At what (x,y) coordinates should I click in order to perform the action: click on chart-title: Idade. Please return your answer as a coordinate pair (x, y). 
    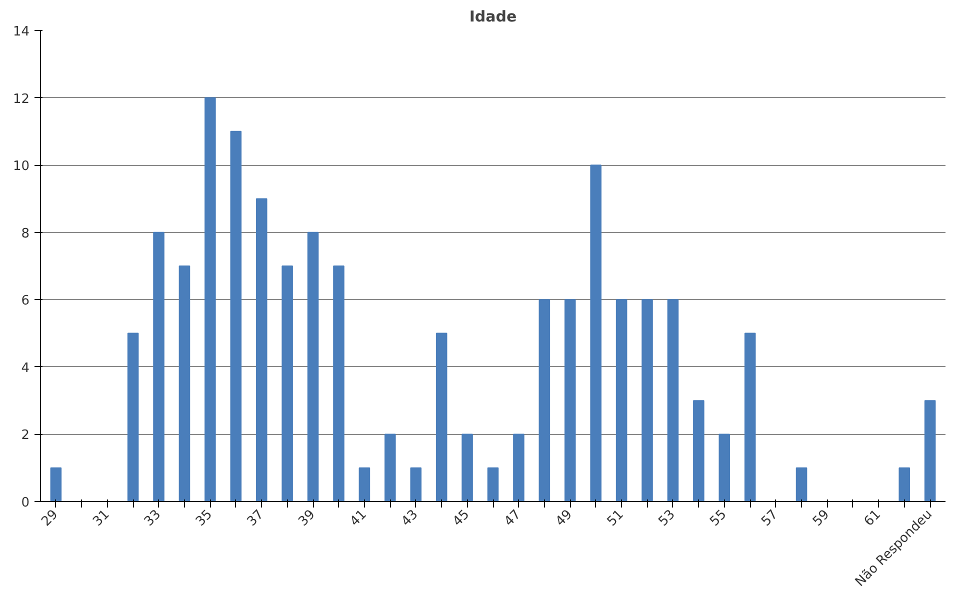
    Looking at the image, I should click on (493, 17).